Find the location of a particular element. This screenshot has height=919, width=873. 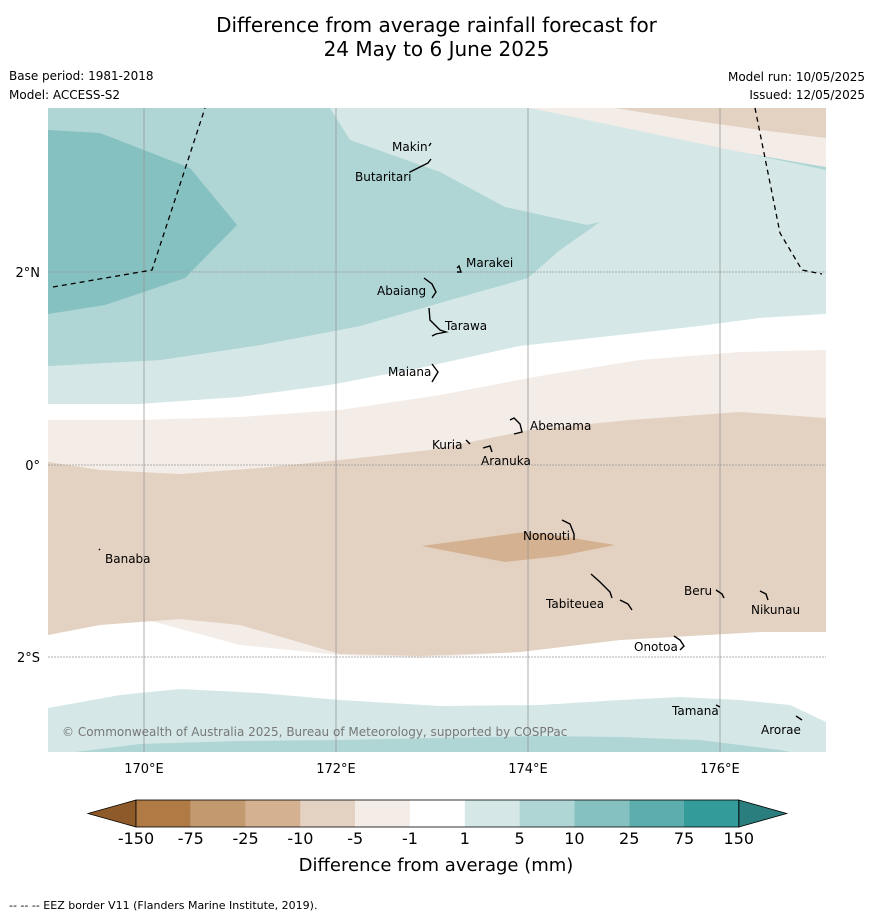

place-kuria: Kuria is located at coordinates (447, 445).